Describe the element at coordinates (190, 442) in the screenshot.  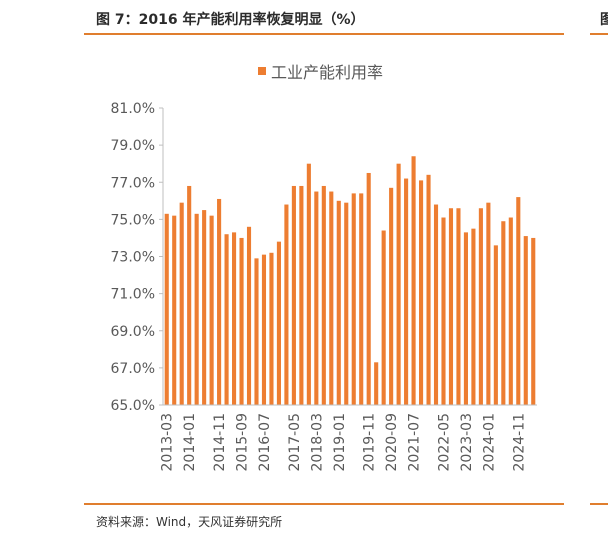
I see `x-tick-label: 2014-01` at that location.